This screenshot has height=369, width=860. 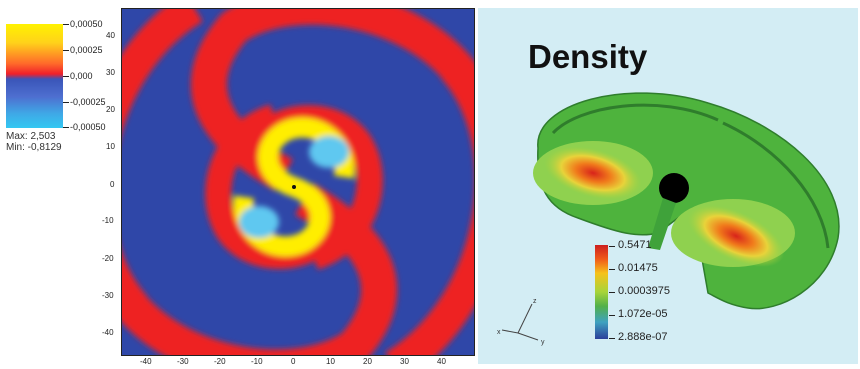 I want to click on y-tick-label: -40, so click(x=108, y=332).